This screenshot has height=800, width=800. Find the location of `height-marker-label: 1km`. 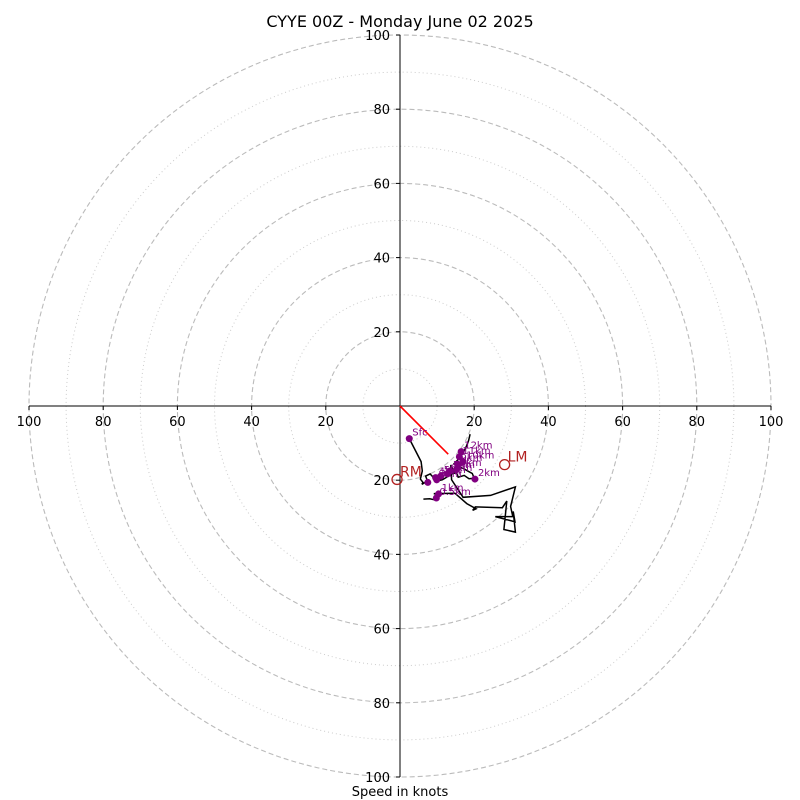

height-marker-label: 1km is located at coordinates (453, 488).